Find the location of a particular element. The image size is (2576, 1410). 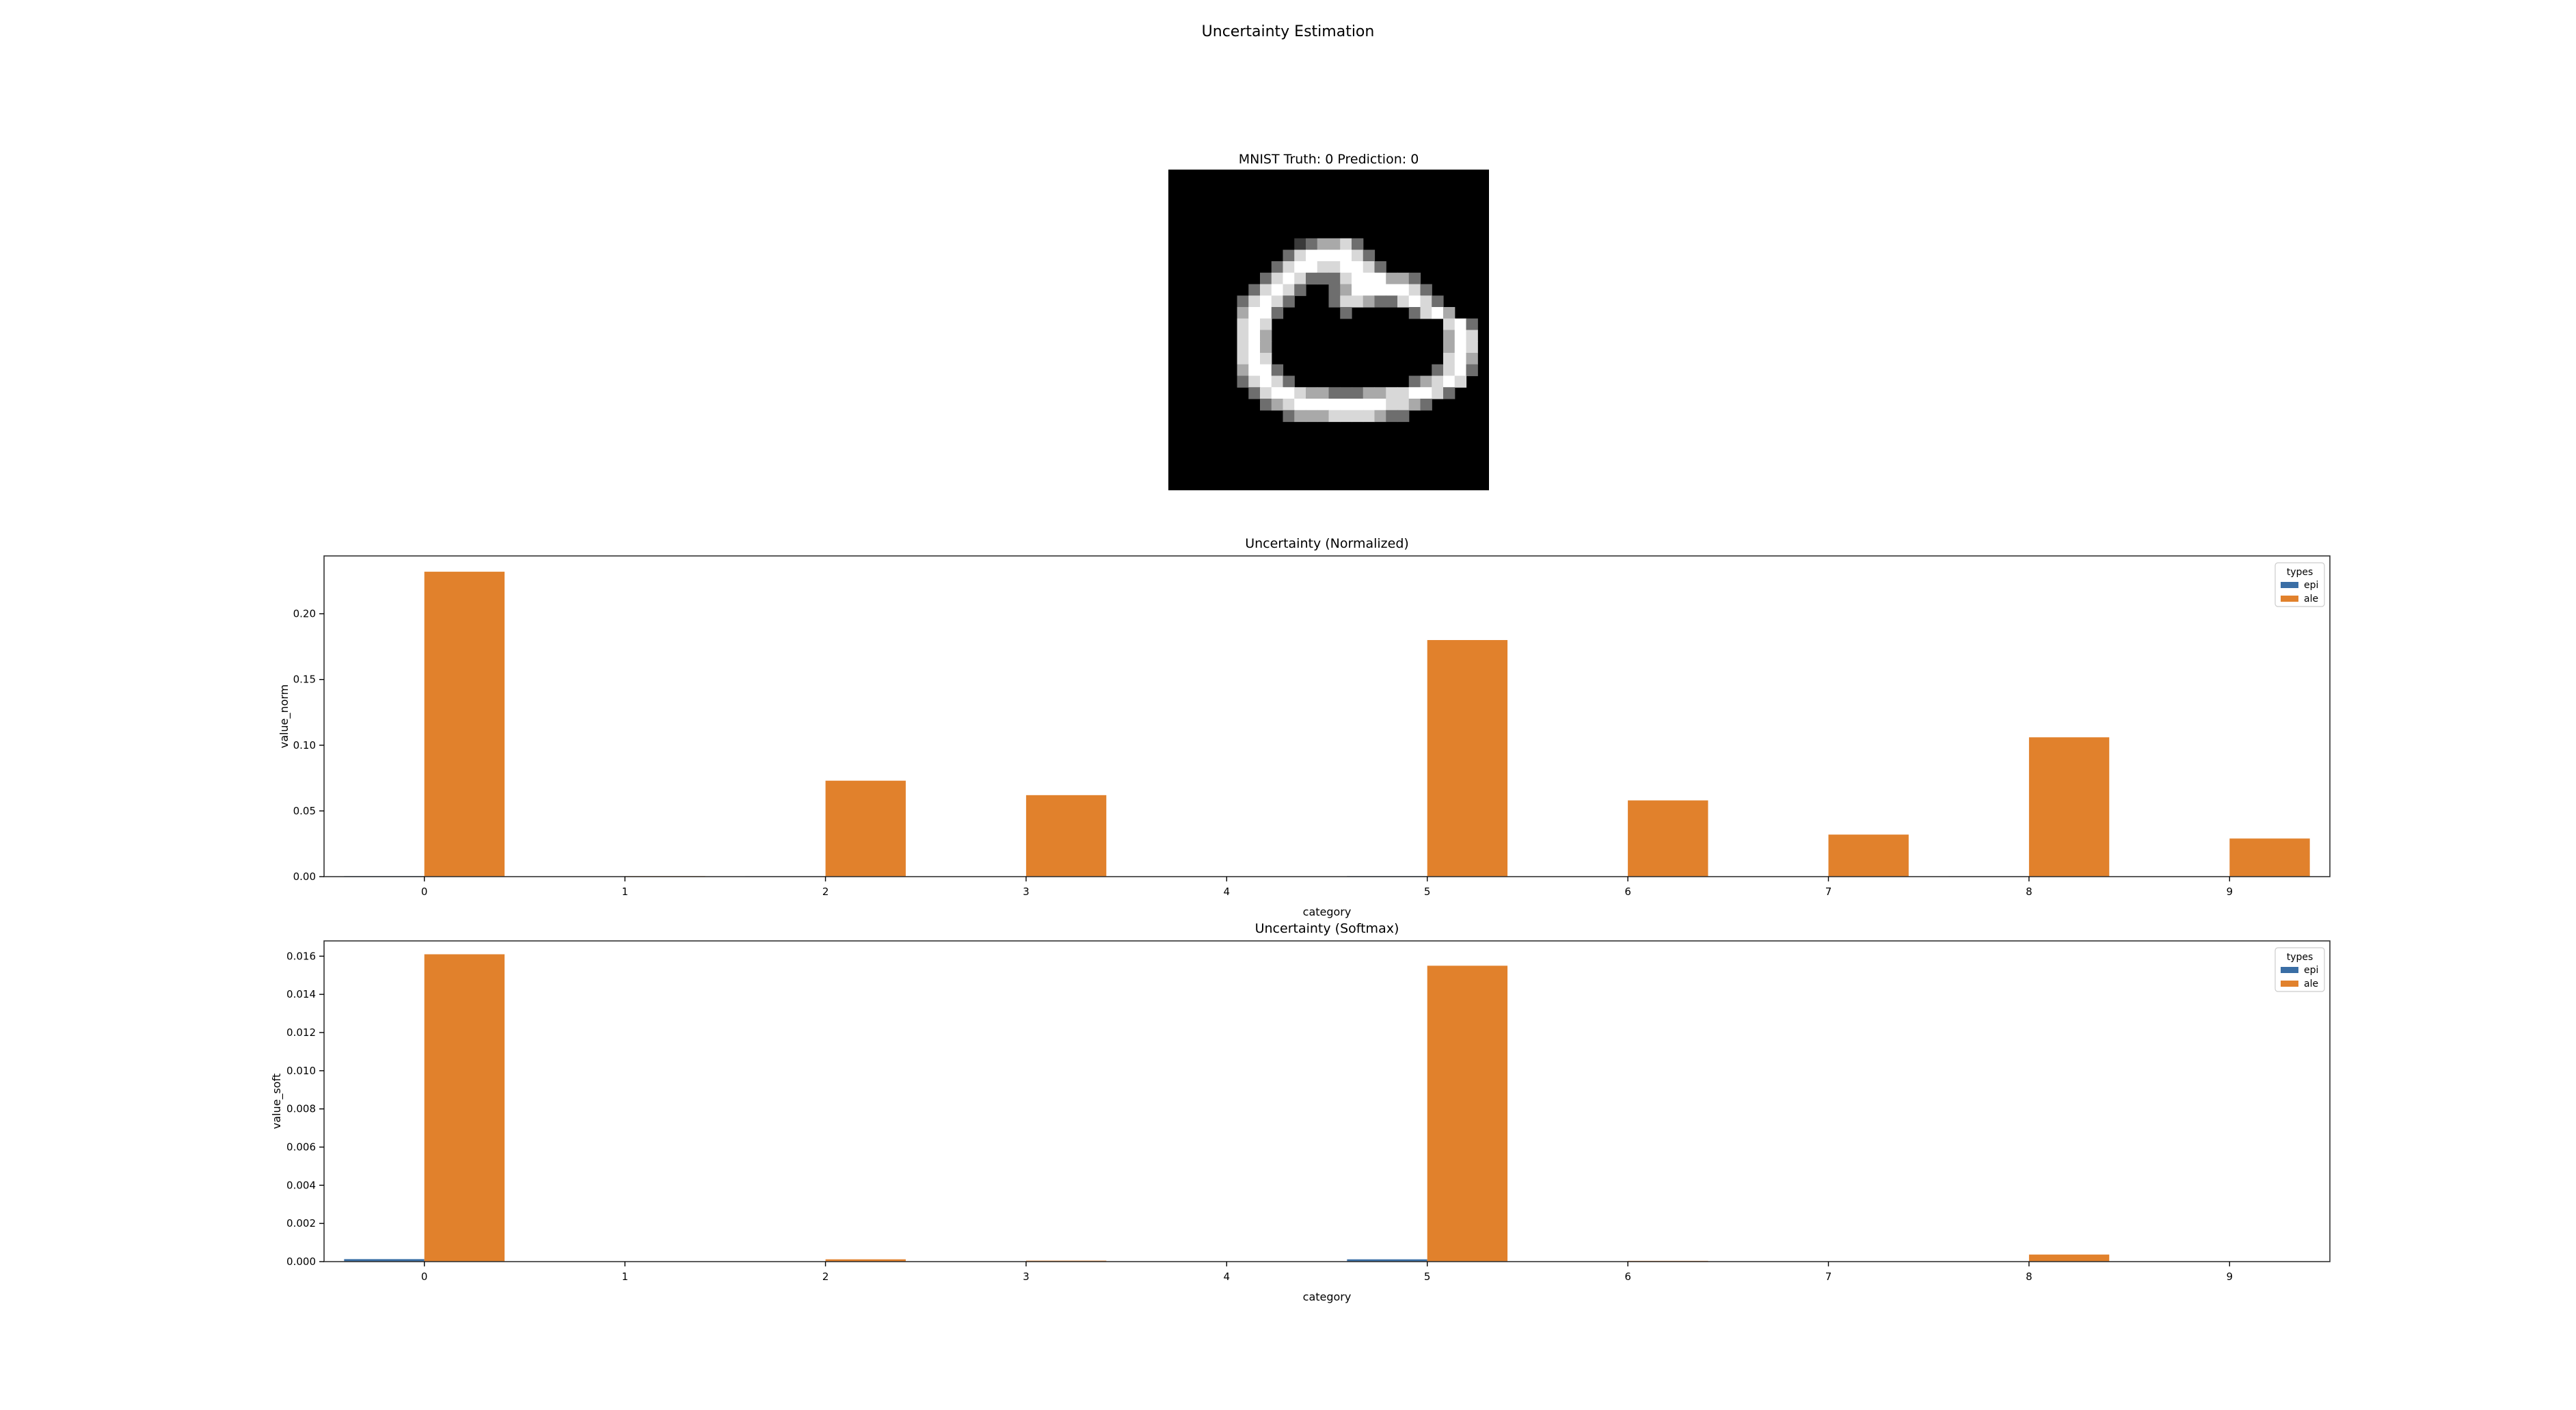

chart-title: Uncertainty (Softmax) is located at coordinates (1327, 928).